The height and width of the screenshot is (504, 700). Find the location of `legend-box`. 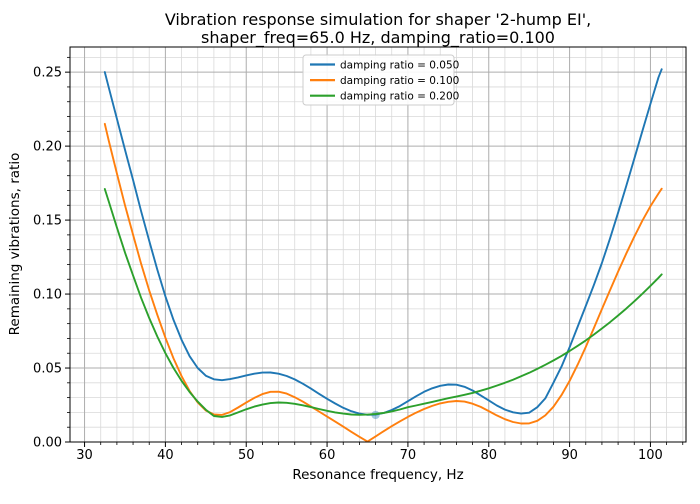

legend-box is located at coordinates (378, 80).